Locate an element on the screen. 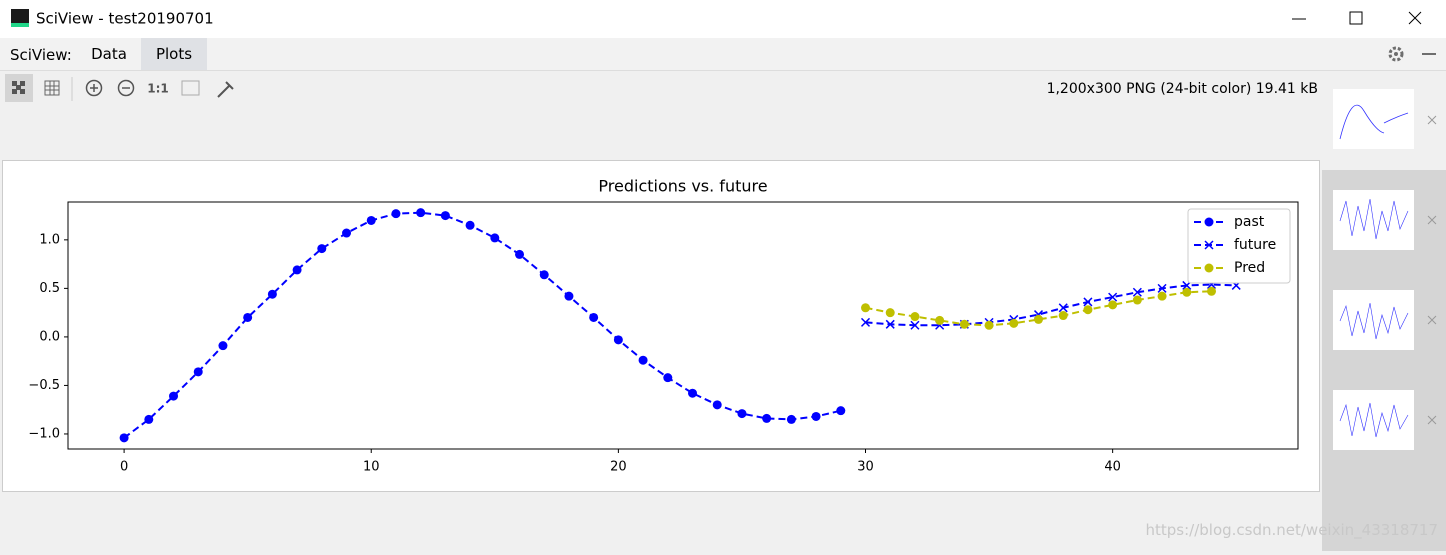 The width and height of the screenshot is (1446, 555). fit-zoom is located at coordinates (190, 88).